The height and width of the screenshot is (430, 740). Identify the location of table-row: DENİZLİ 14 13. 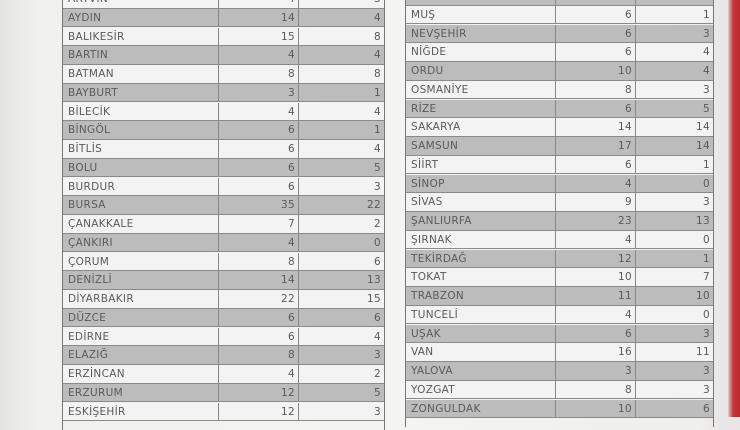
(223, 280).